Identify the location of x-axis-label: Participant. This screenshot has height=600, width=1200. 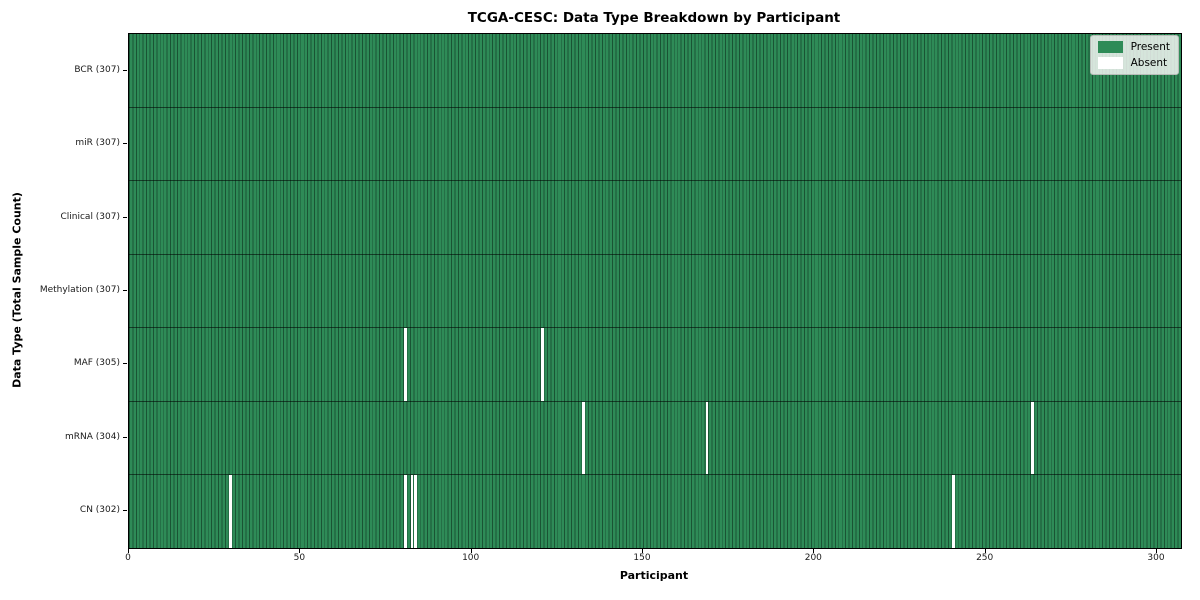
(654, 575).